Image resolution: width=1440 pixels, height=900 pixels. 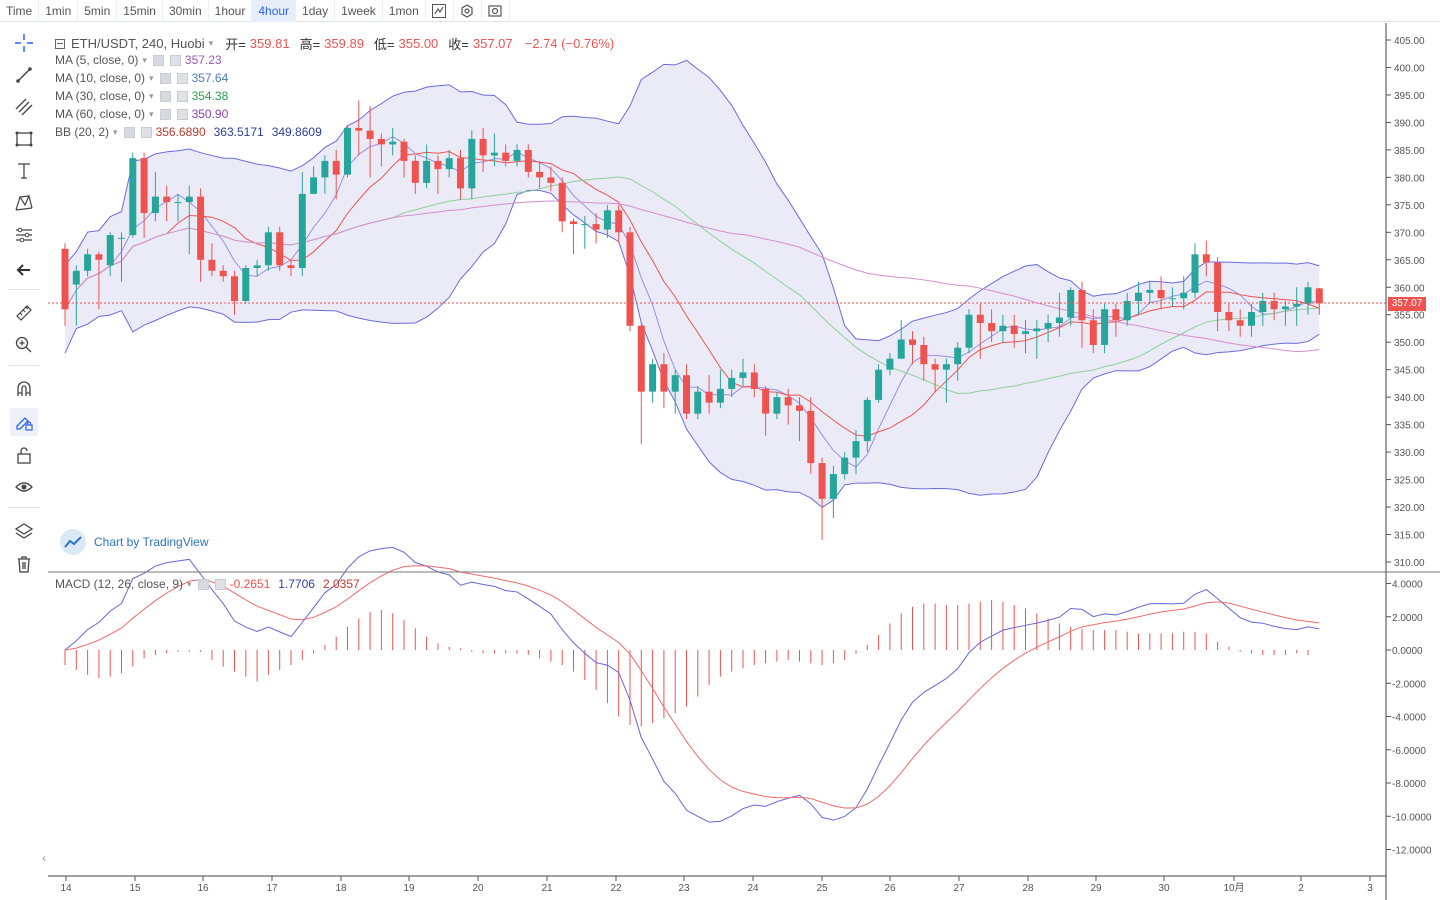 I want to click on price-tick-label: 370.00, so click(x=1409, y=233).